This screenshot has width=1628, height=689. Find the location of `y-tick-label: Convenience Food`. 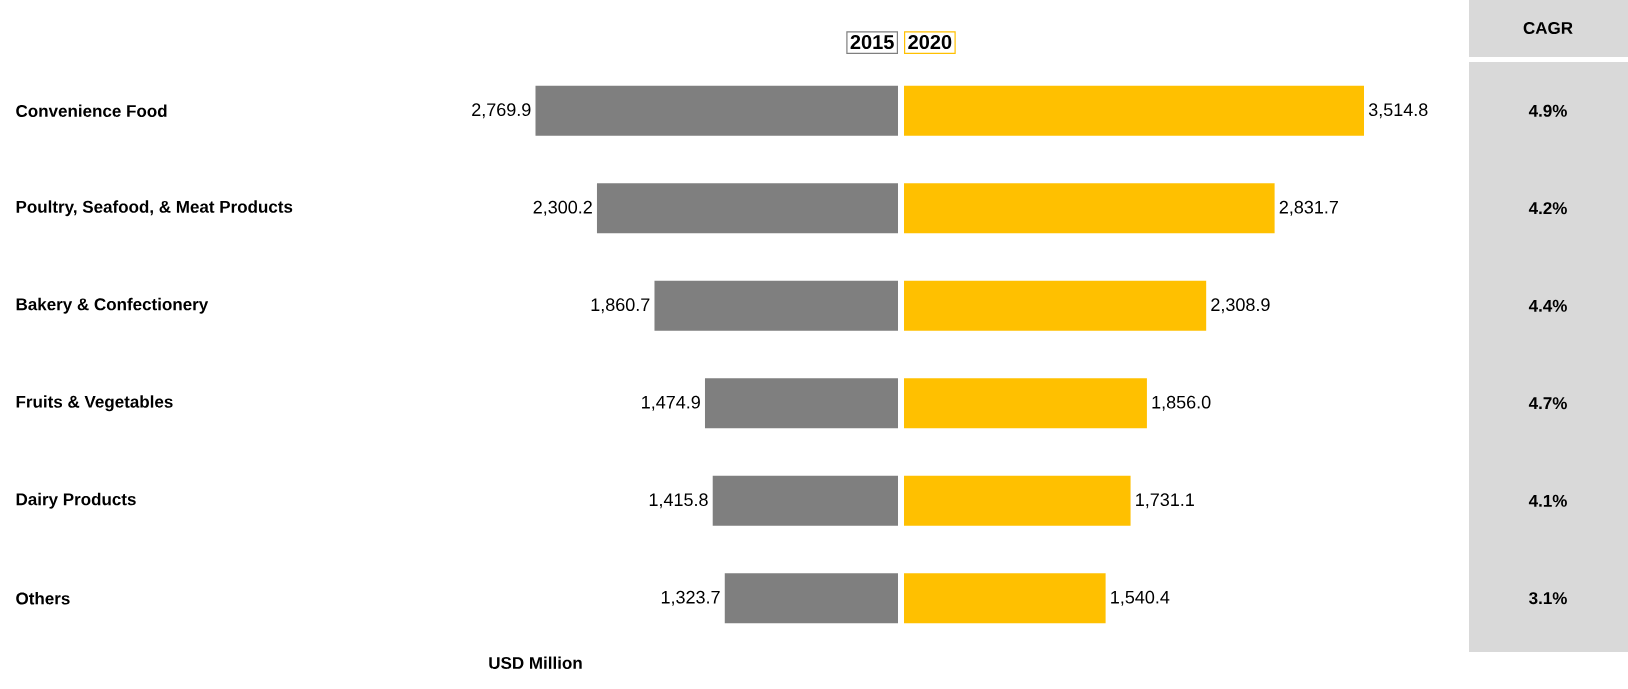

y-tick-label: Convenience Food is located at coordinates (91, 111).